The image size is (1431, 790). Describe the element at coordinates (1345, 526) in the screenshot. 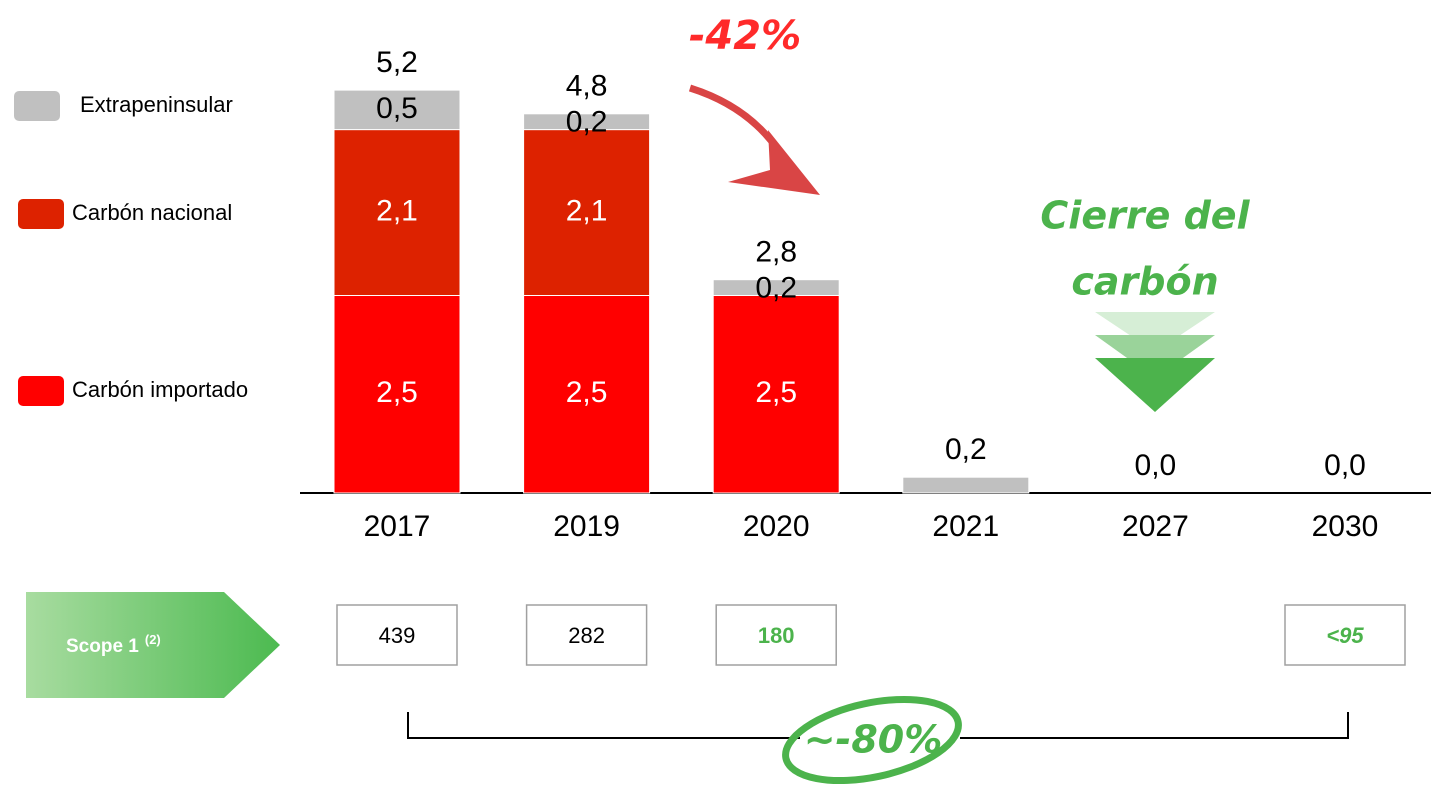

I see `x-tick-label: 2030` at that location.